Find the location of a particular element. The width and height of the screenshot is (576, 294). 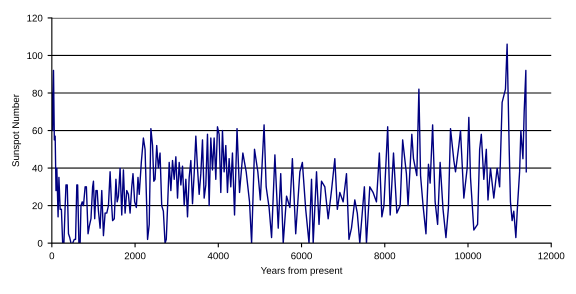

x-tick-label: 0 is located at coordinates (52, 256).